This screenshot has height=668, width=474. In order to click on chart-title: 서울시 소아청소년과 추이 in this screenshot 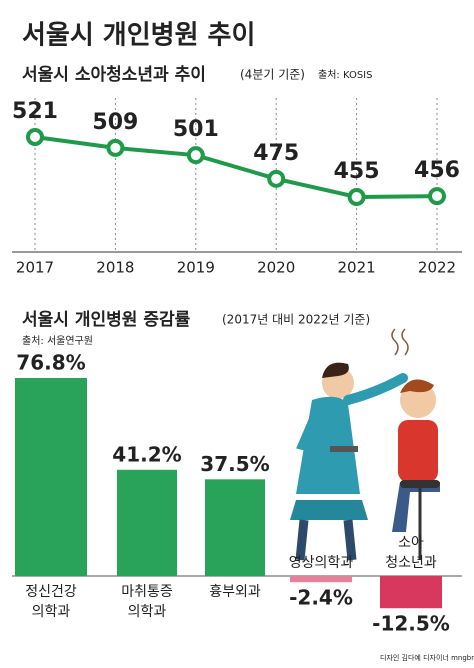, I will do `click(114, 74)`.